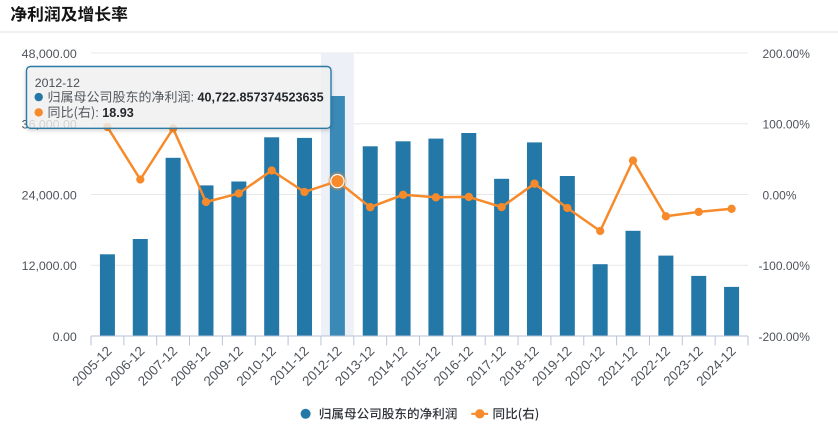 The width and height of the screenshot is (838, 445). I want to click on svg-text: 48,000.00, so click(49, 54).